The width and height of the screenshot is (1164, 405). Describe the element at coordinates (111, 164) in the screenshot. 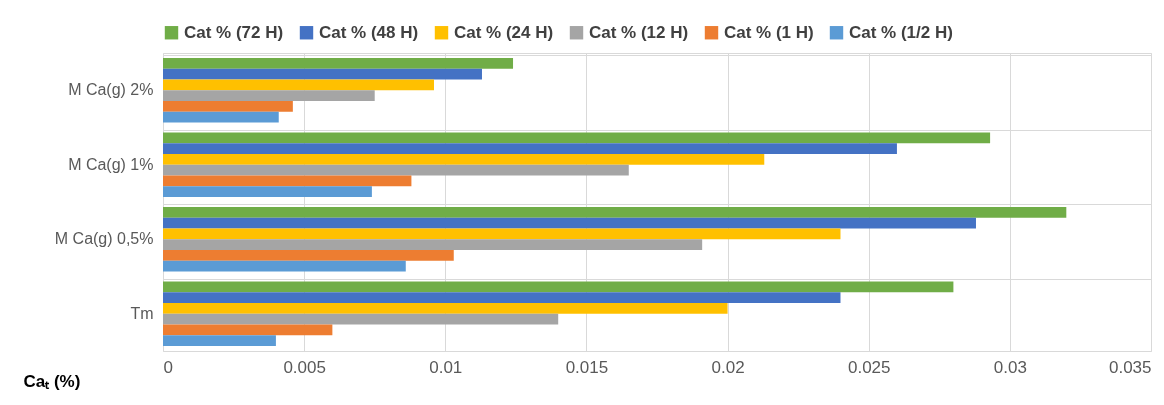

I see `y-tick-label: M Ca(g) 1%` at that location.